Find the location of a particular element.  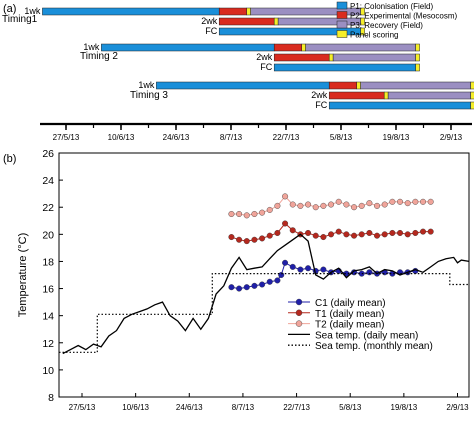

legend-label: C1 (daily mean) is located at coordinates (350, 303).